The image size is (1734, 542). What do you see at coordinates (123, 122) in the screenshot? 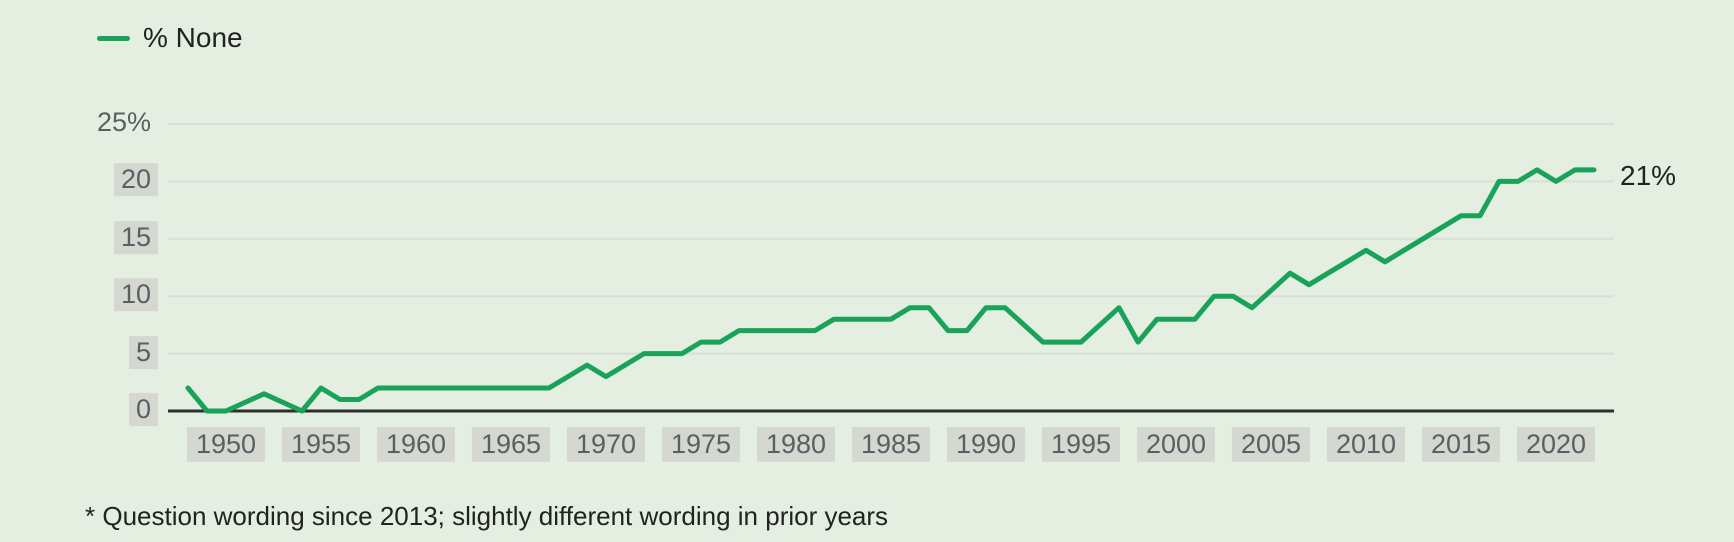
I see `y-tick-label: 25%` at bounding box center [123, 122].